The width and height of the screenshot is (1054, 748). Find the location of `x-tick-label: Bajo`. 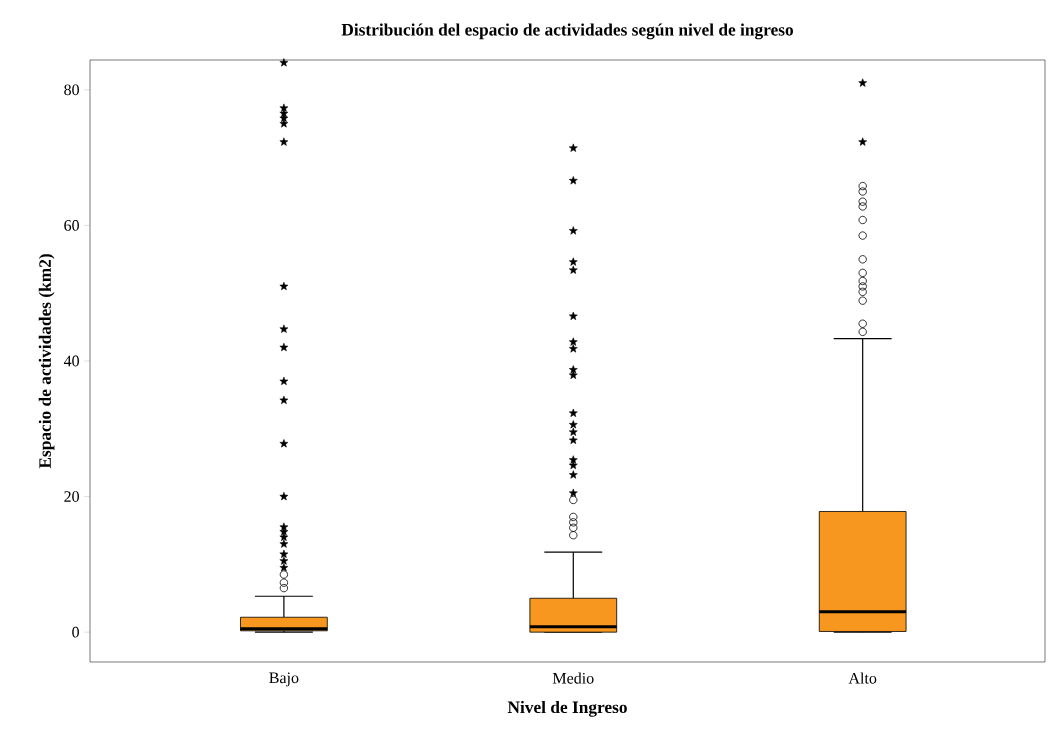

x-tick-label: Bajo is located at coordinates (284, 679).